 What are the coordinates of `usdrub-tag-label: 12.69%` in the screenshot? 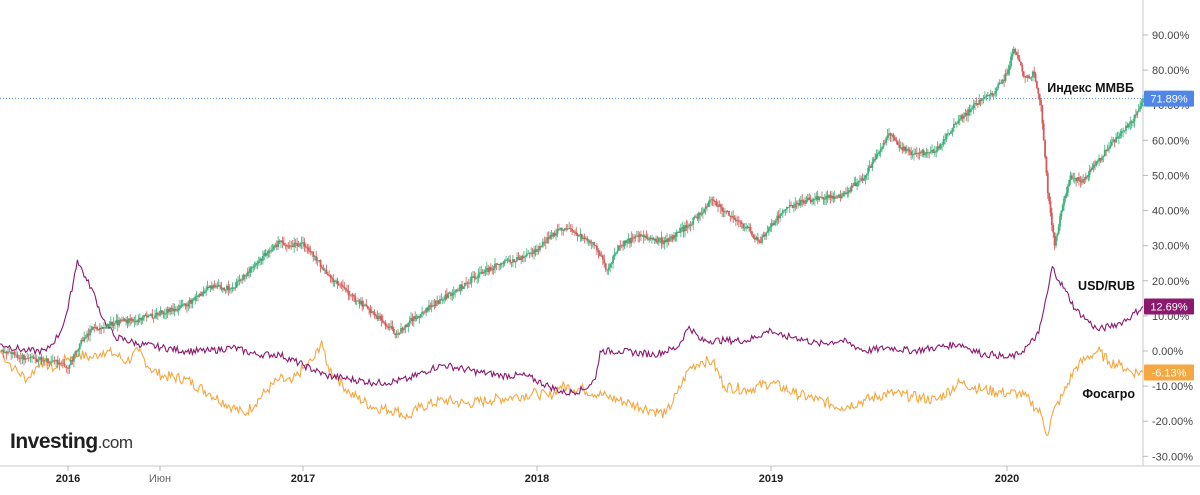 It's located at (1169, 307).